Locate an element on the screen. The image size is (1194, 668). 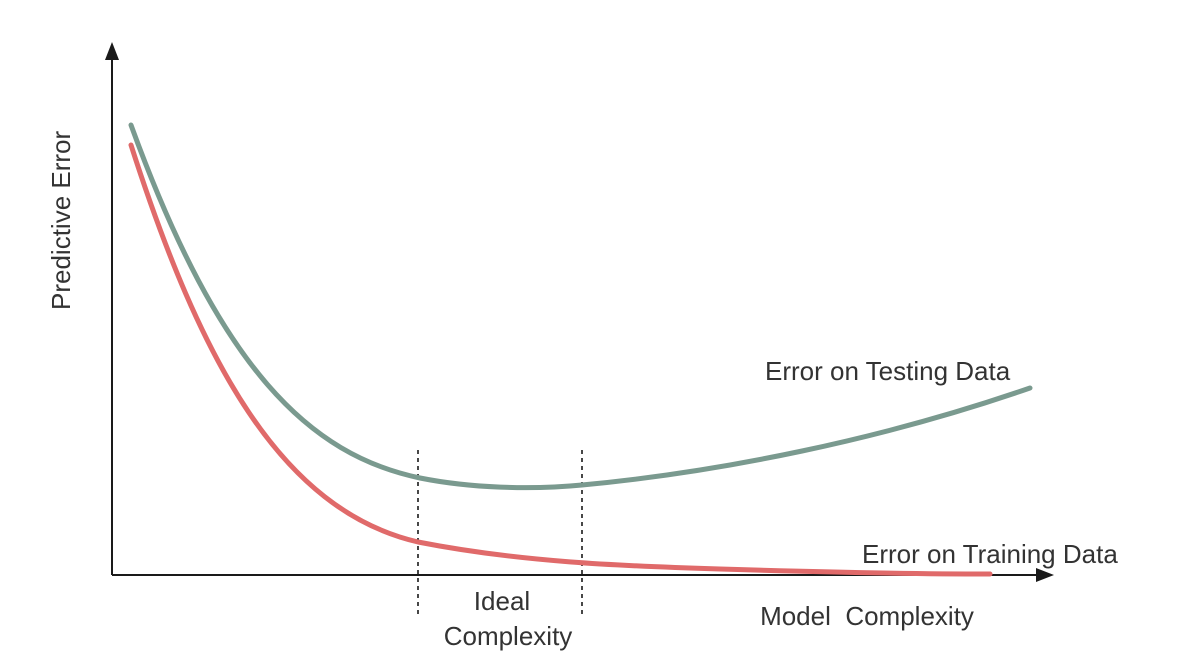
ideal-region-label-line1: Ideal is located at coordinates (502, 601).